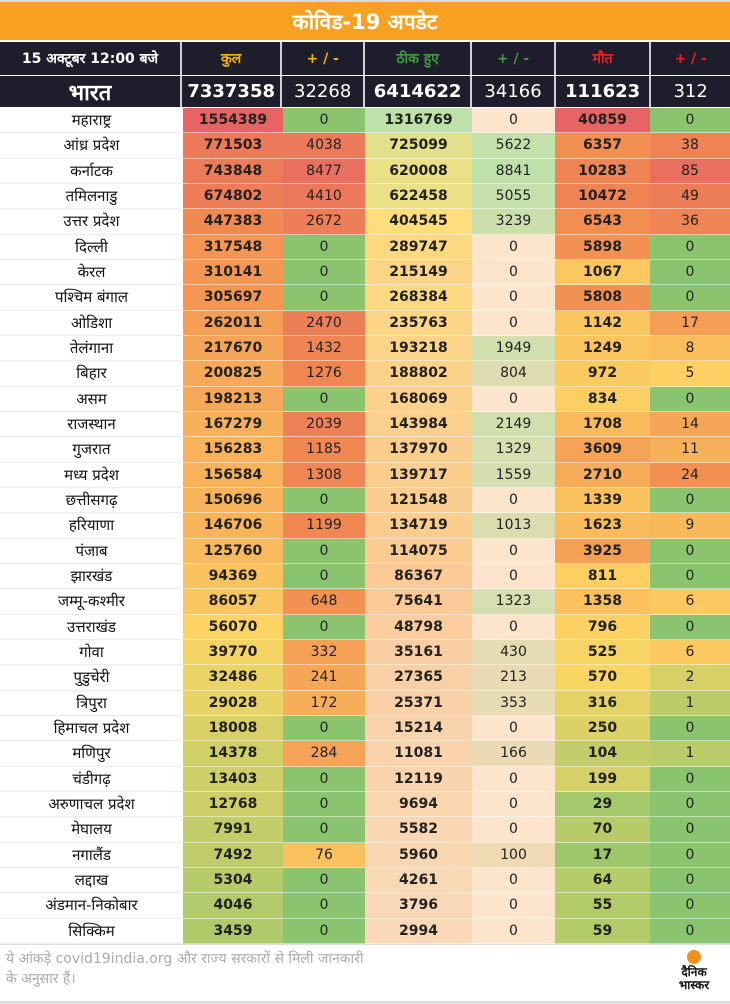  I want to click on total-cases: 743848, so click(233, 171).